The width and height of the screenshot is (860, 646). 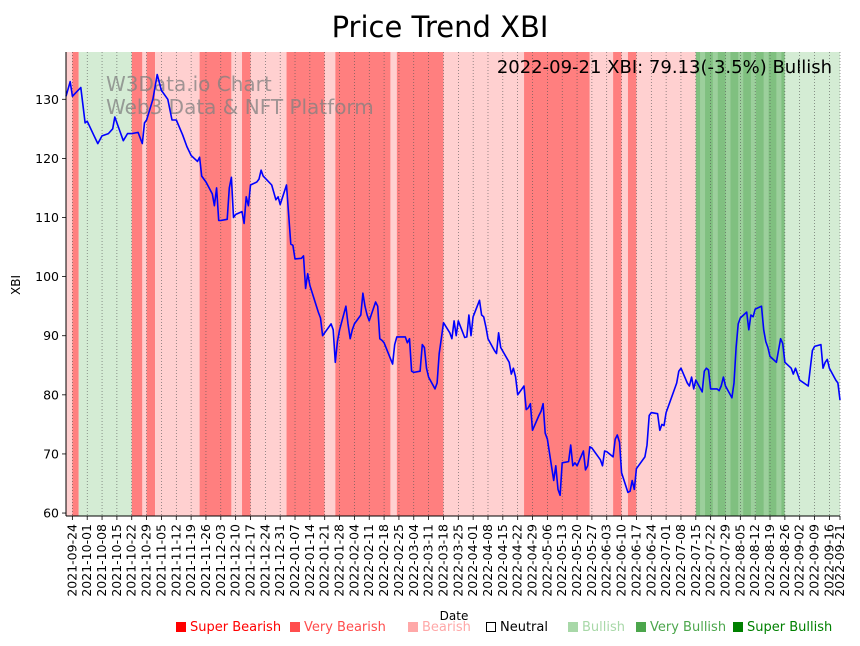 I want to click on y-tick-label: 70, so click(x=51, y=453).